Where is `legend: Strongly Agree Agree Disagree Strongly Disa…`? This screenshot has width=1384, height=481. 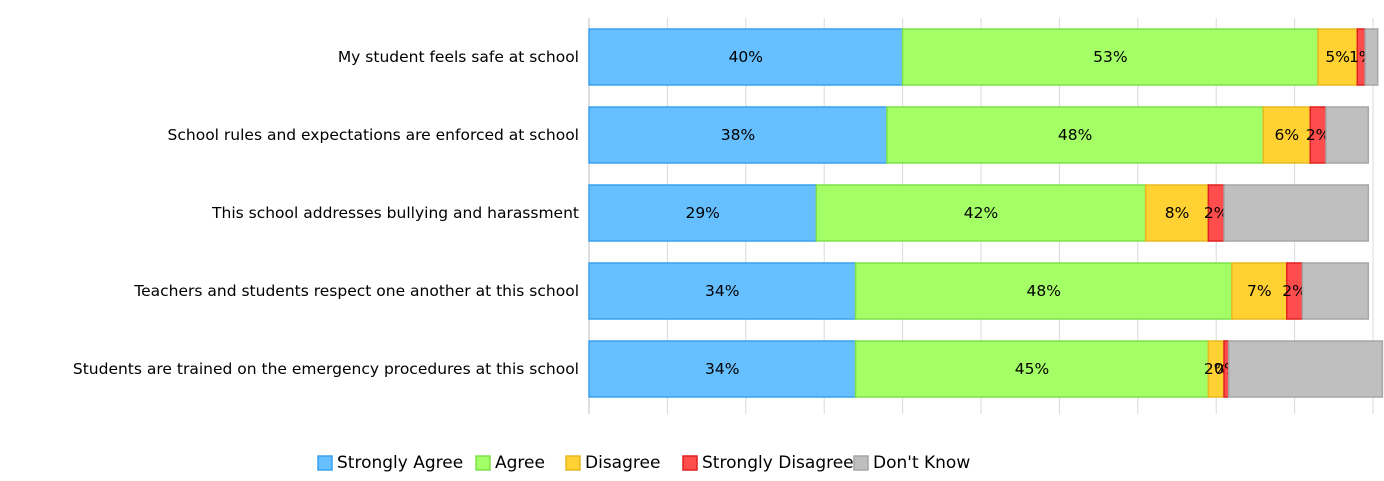 legend: Strongly Agree Agree Disagree Strongly Disa… is located at coordinates (643, 463).